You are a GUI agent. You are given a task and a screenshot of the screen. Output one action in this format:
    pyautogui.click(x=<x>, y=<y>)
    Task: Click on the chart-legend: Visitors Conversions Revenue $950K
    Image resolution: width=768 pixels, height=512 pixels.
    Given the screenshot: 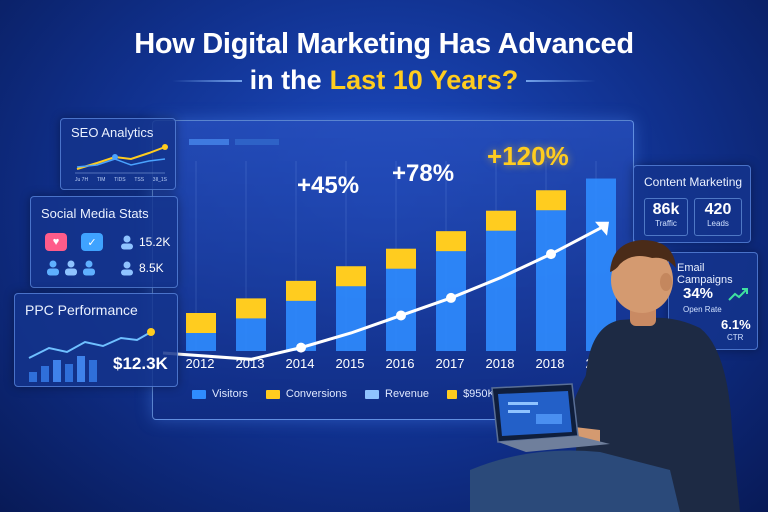 What is the action you would take?
    pyautogui.click(x=343, y=394)
    